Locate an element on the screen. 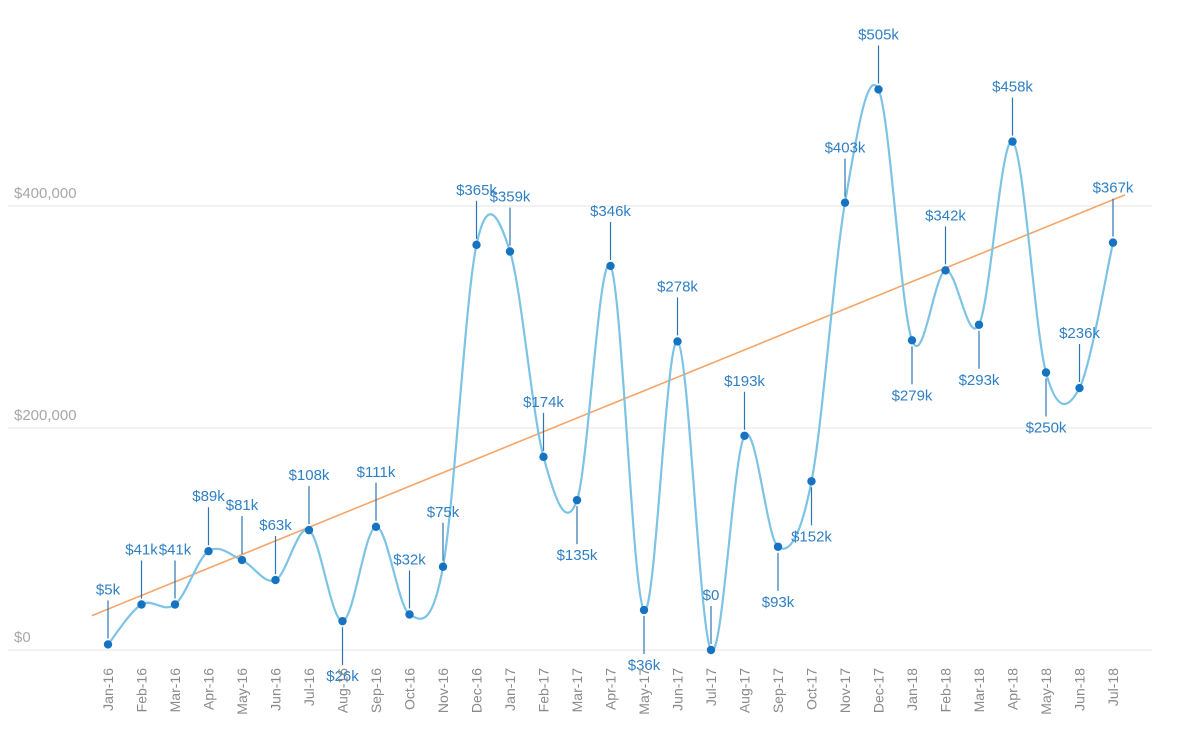 This screenshot has height=743, width=1191. x-tick-label: Oct-16 is located at coordinates (410, 689).